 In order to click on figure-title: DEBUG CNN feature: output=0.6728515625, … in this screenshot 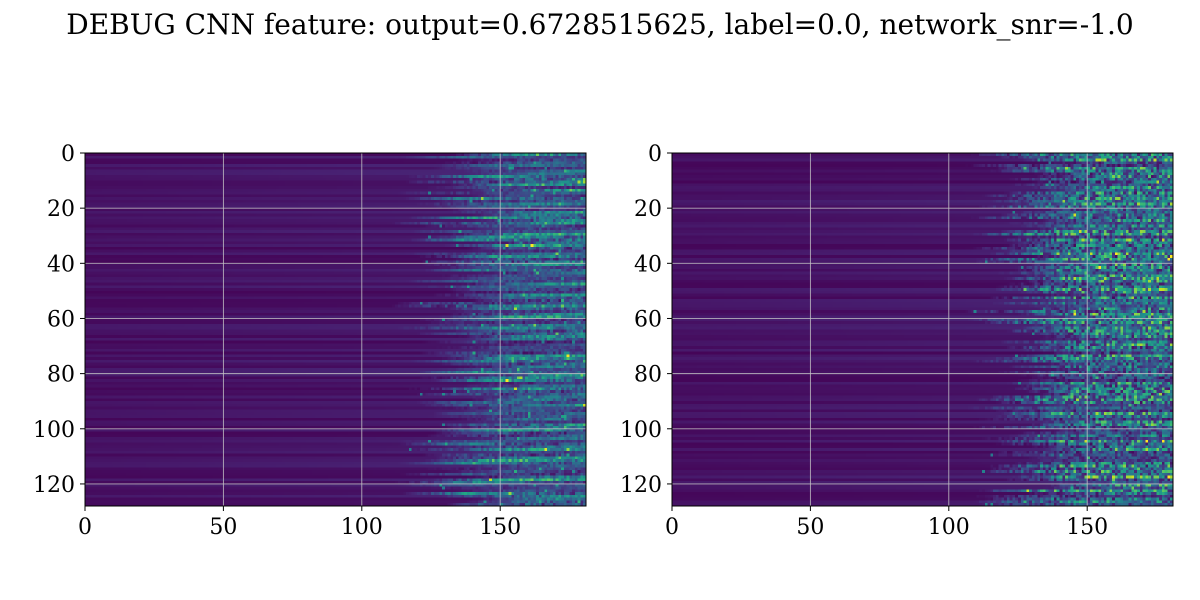, I will do `click(600, 24)`.